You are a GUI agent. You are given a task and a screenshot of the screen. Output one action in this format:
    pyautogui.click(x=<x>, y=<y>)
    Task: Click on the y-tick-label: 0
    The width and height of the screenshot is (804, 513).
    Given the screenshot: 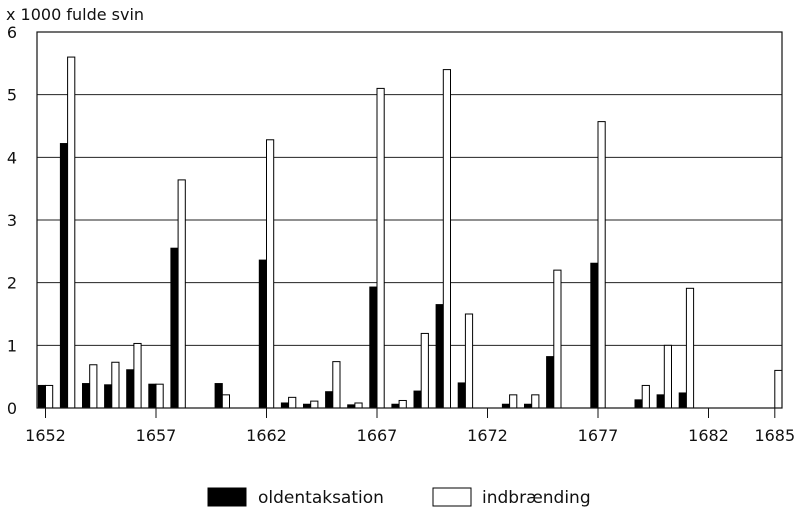 What is the action you would take?
    pyautogui.click(x=12, y=408)
    